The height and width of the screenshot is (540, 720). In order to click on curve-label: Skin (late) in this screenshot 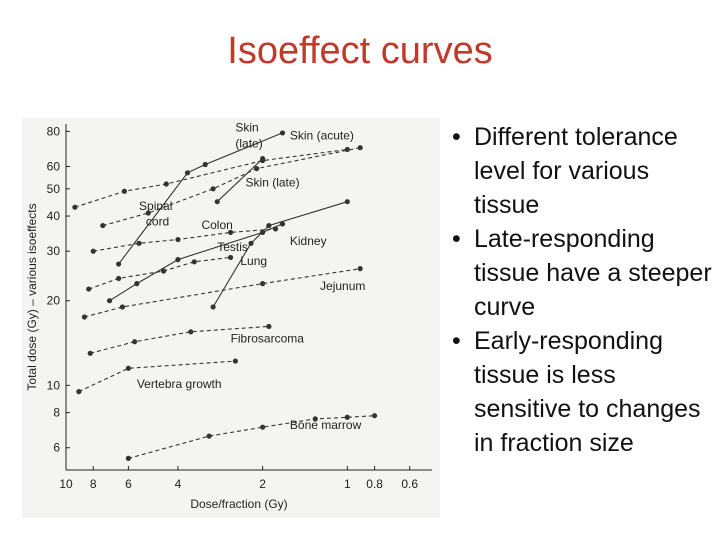, I will do `click(273, 182)`.